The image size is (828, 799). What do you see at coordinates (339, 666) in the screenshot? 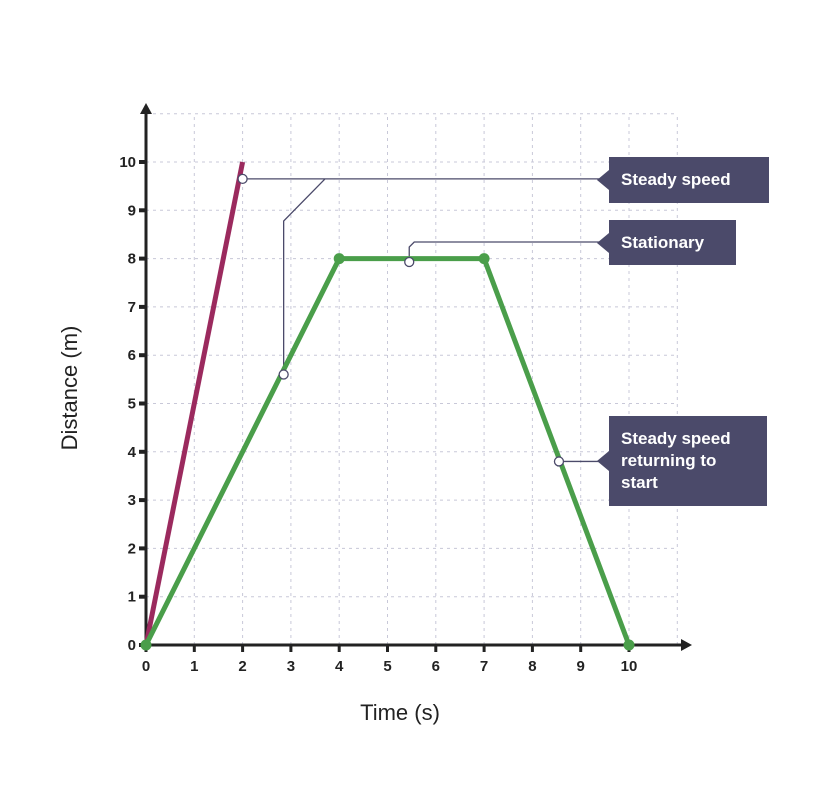
I see `x-tick-label: 4` at bounding box center [339, 666].